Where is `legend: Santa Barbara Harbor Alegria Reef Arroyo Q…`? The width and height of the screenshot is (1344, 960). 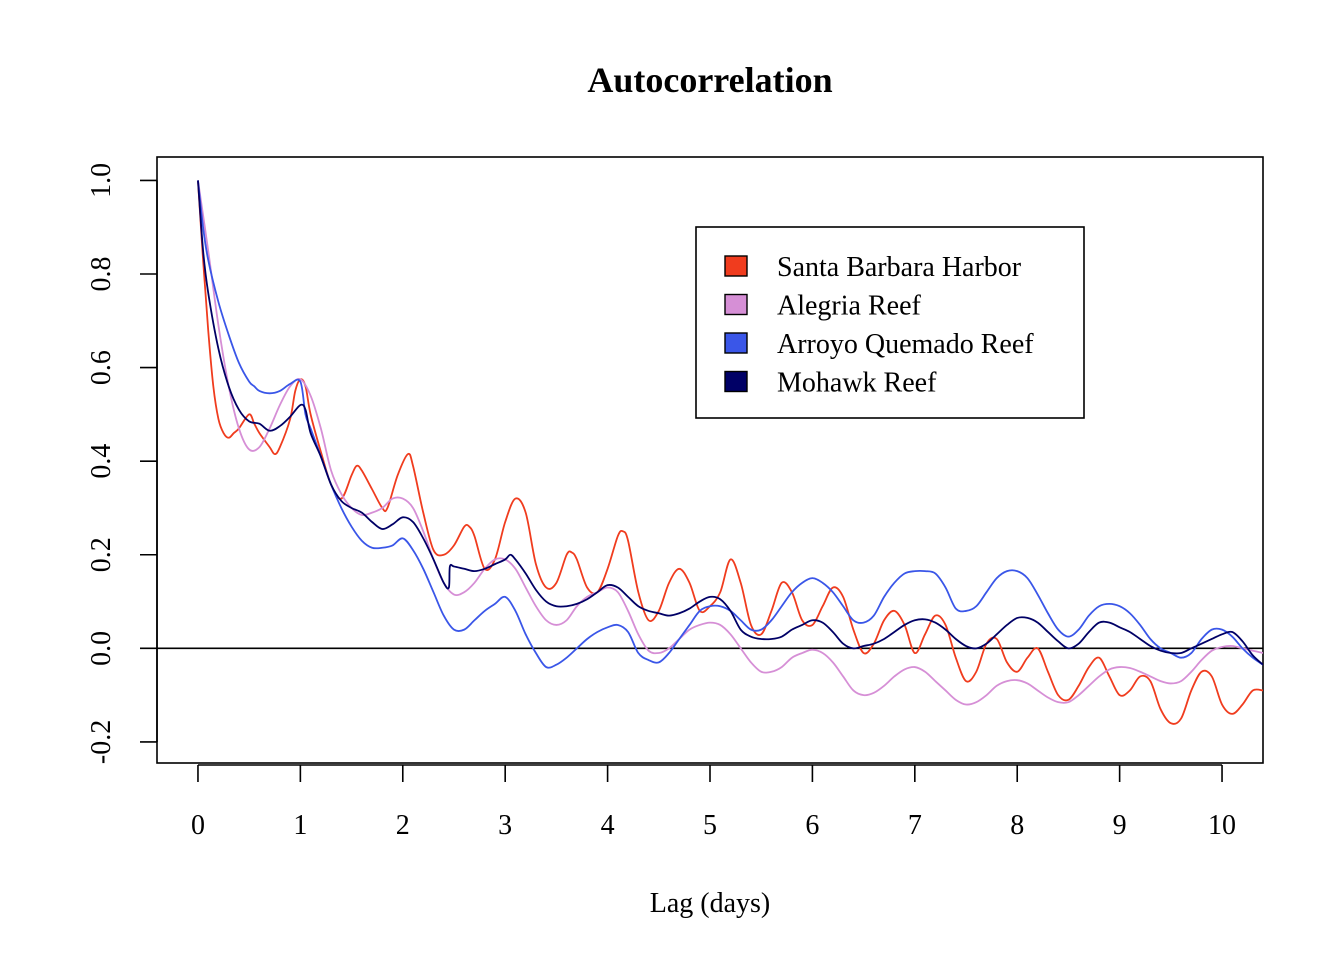
legend: Santa Barbara Harbor Alegria Reef Arroyo Q… is located at coordinates (890, 322).